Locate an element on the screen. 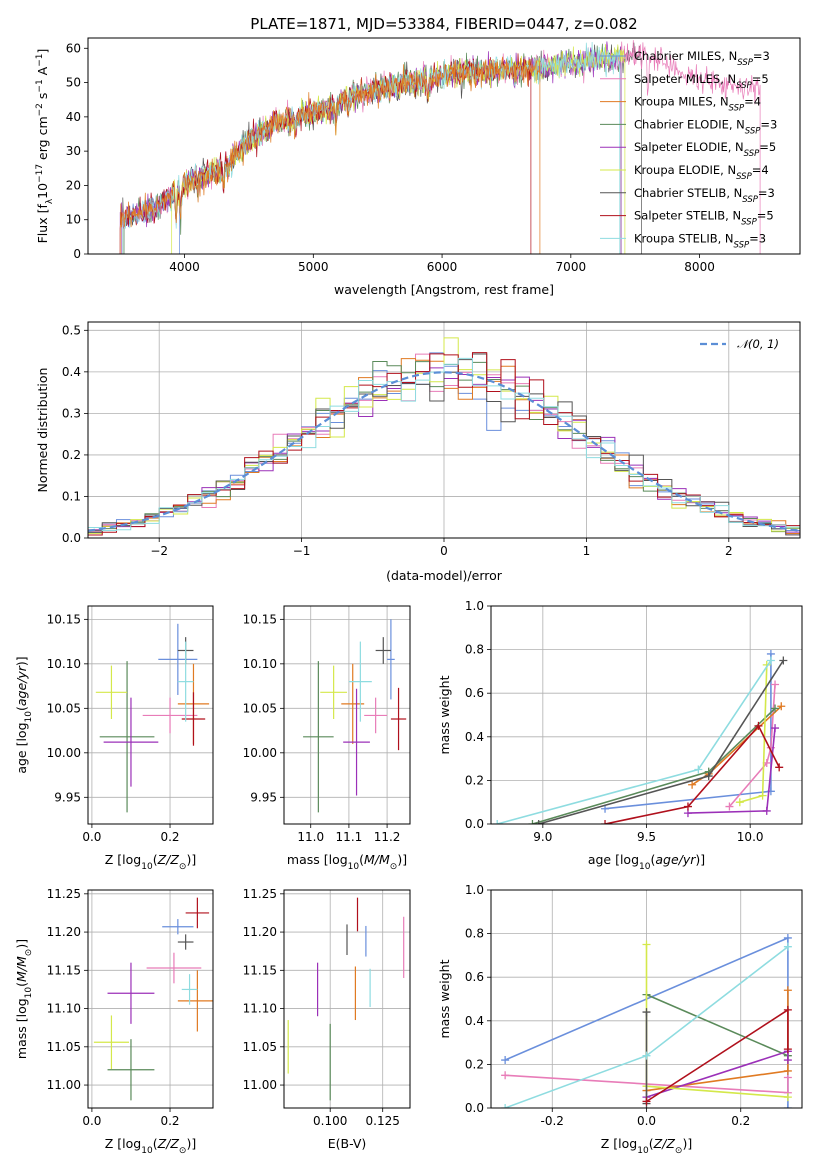 This screenshot has height=1170, width=819. x-tick-label: 10.0 is located at coordinates (750, 837).